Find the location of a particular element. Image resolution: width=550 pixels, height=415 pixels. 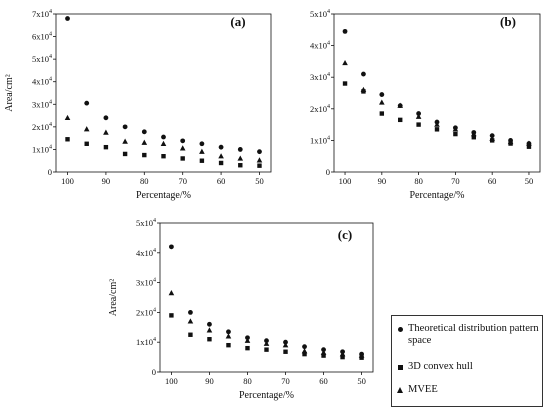

y-tick-label: 1x10⁴ is located at coordinates (42, 149).